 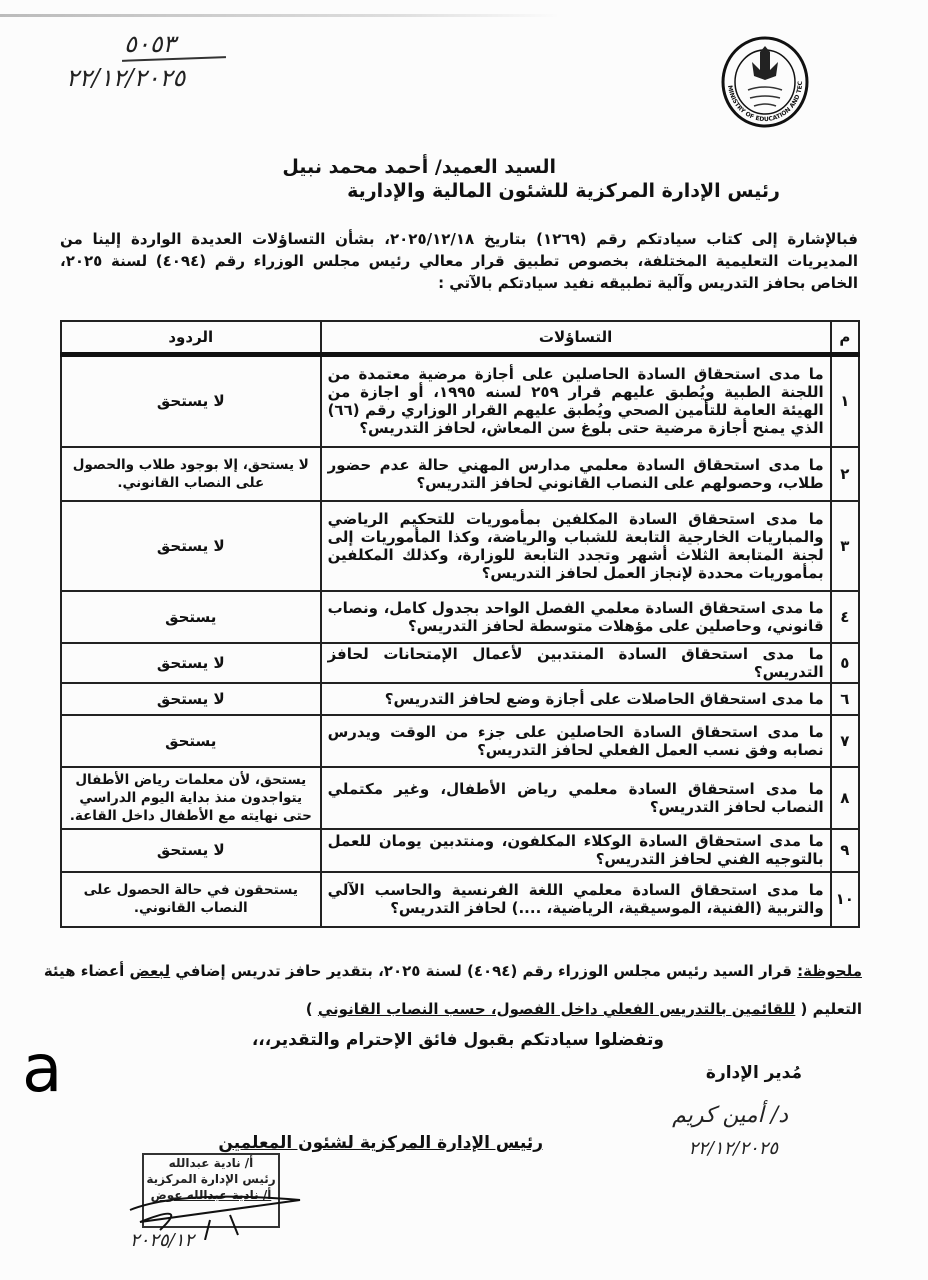 I want to click on row-number: ٧, so click(x=845, y=740).